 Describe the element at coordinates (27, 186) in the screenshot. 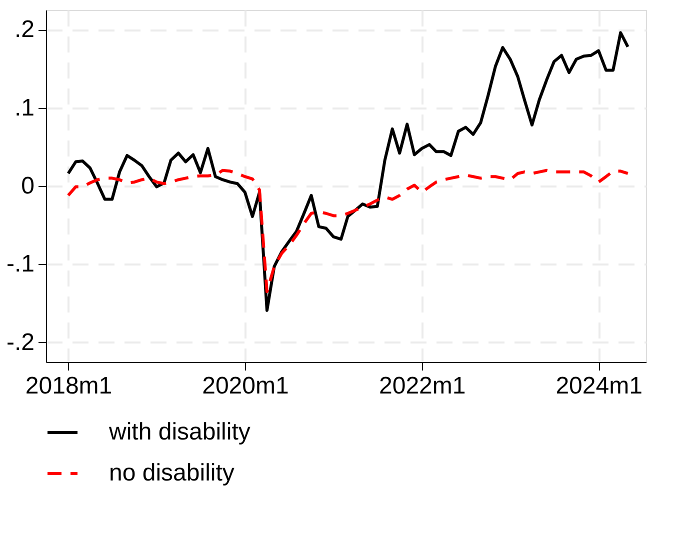

I see `y-tick-label: 0` at that location.